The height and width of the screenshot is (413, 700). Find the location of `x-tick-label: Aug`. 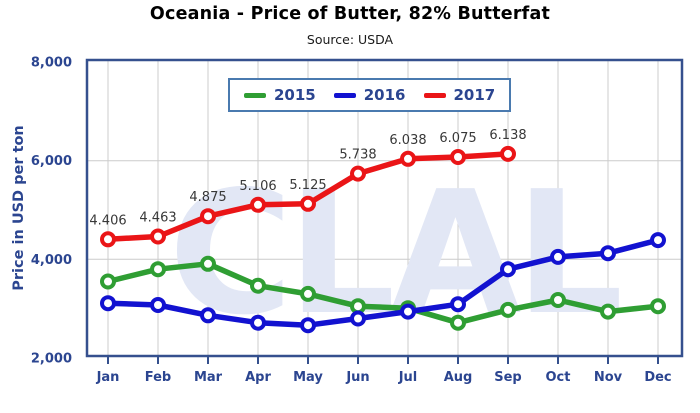

x-tick-label: Aug is located at coordinates (458, 377).